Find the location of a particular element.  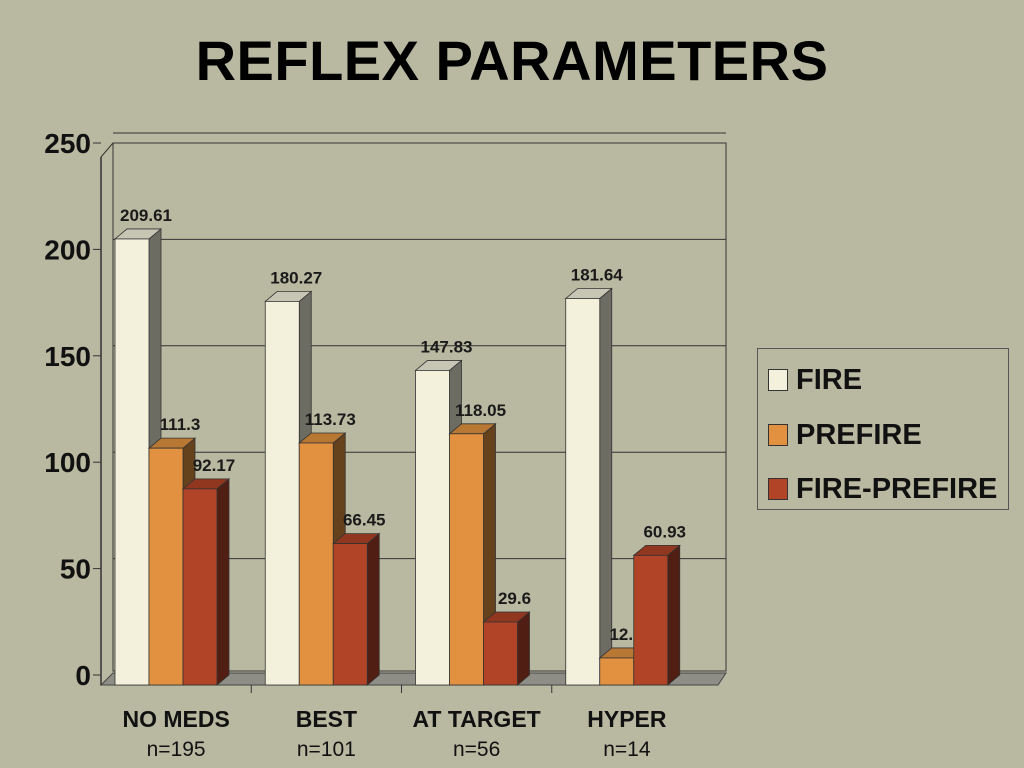

y-tick-label: 200 is located at coordinates (67, 249).